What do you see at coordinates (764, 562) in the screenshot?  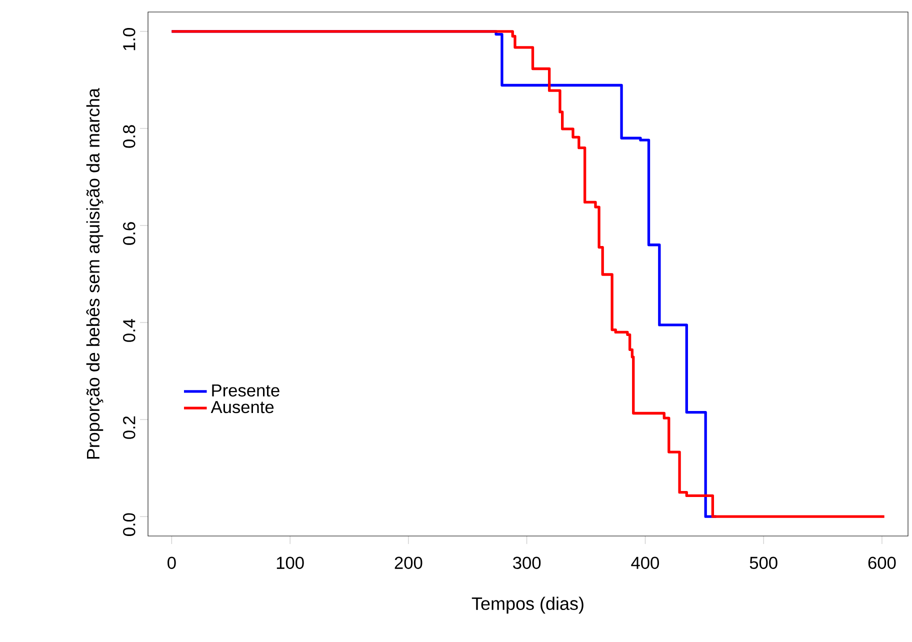 I see `x-tick-label: 500` at bounding box center [764, 562].